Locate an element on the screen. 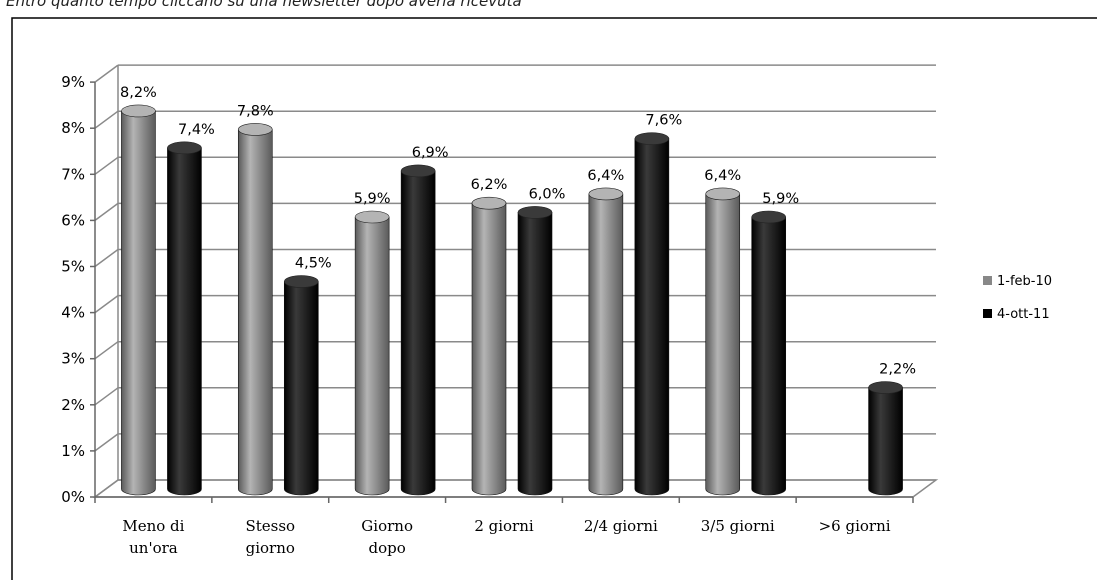  data-label: 8,2% is located at coordinates (138, 93).